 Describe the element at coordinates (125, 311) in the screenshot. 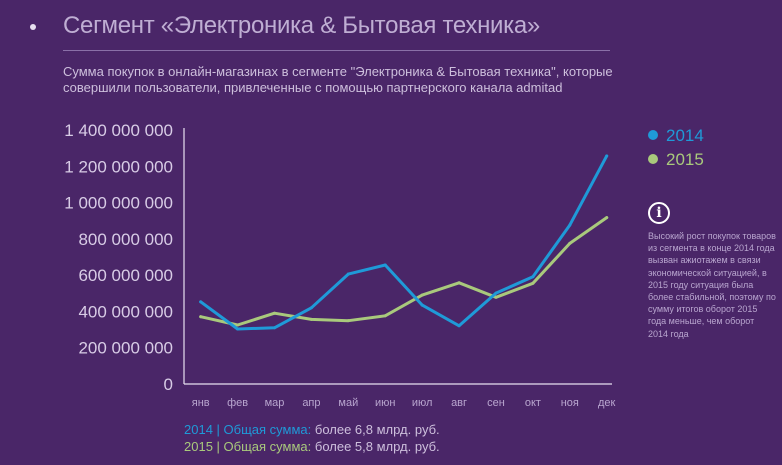

I see `y-tick-label: 400 000 000` at that location.